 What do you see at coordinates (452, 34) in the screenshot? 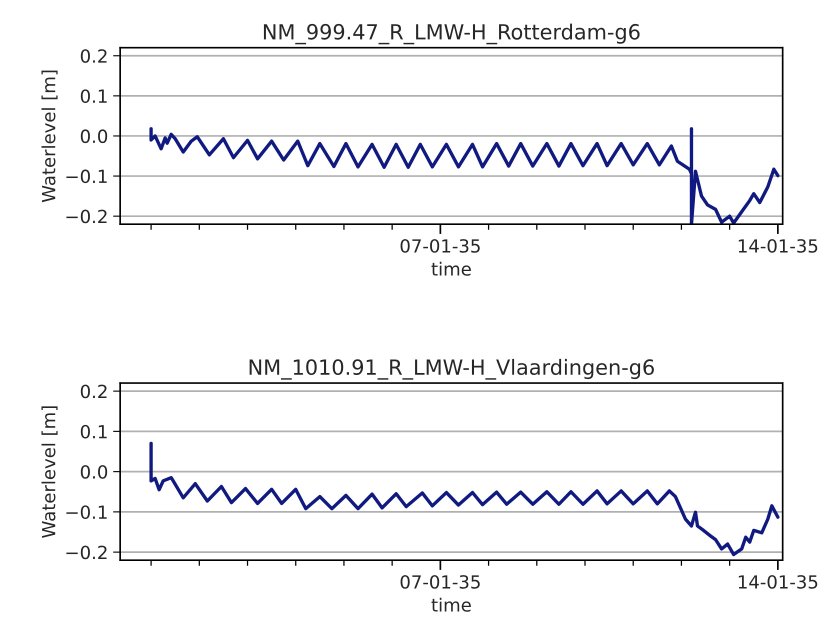
I see `chart-title: NM_999.47_R_LMW-H_Rotterdam-g6` at bounding box center [452, 34].